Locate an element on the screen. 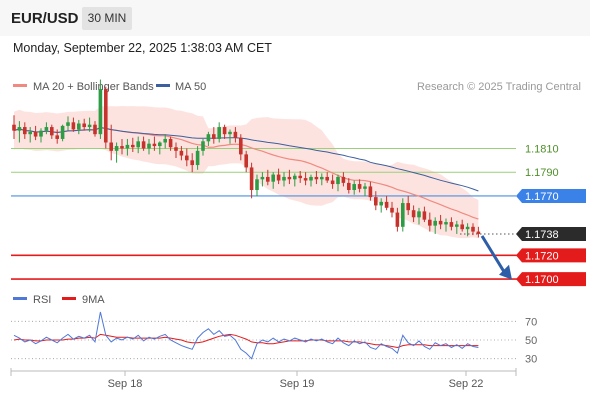 The image size is (590, 400). timeframe-badge: 30 MIN is located at coordinates (107, 18).